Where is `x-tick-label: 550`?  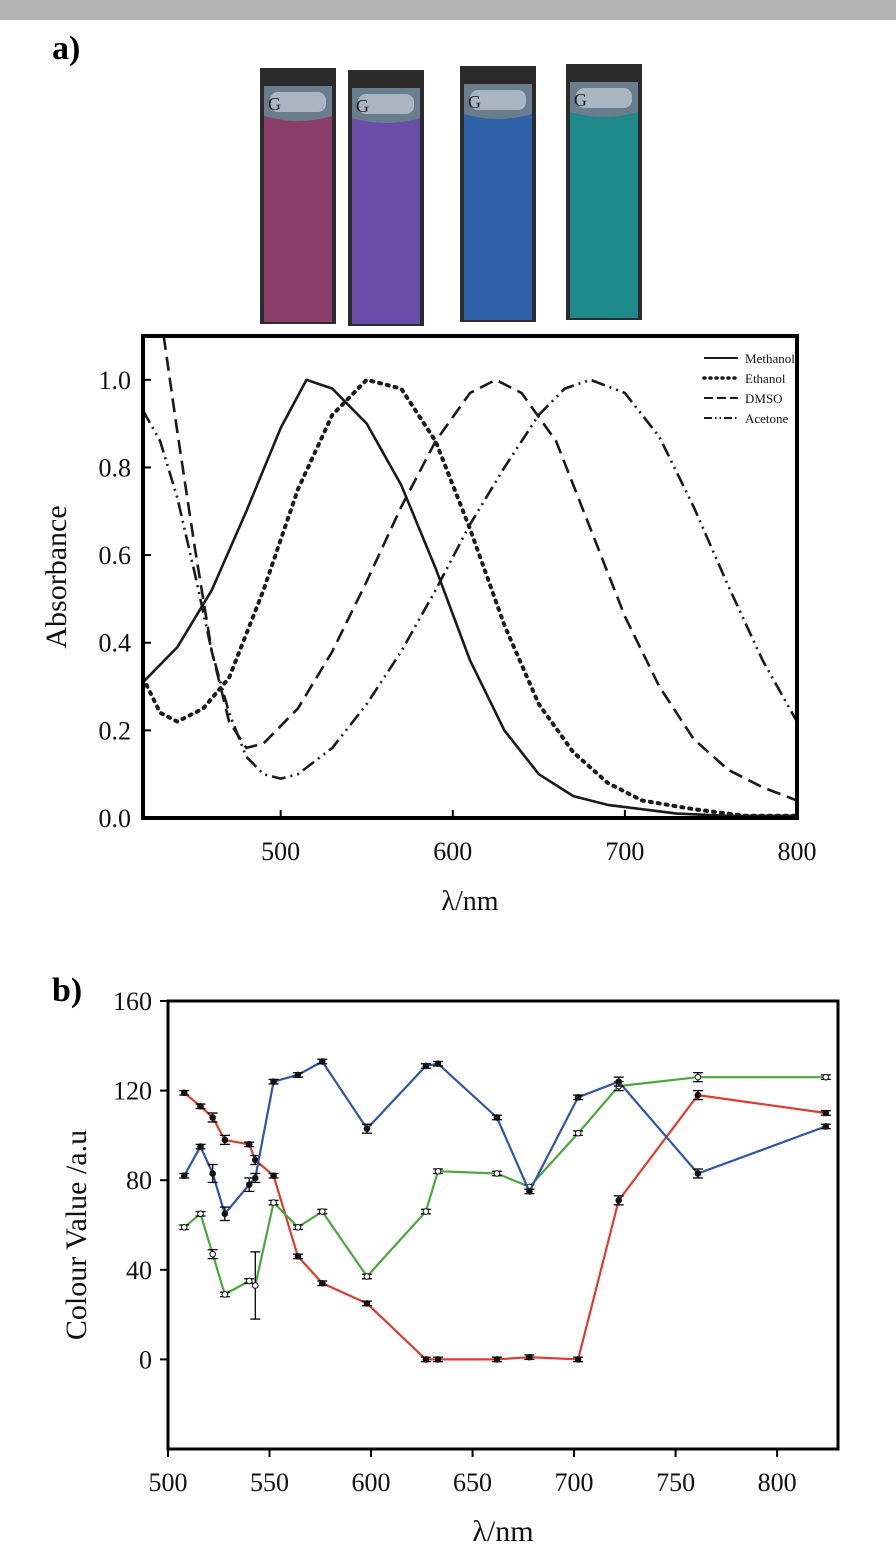
x-tick-label: 550 is located at coordinates (269, 1482).